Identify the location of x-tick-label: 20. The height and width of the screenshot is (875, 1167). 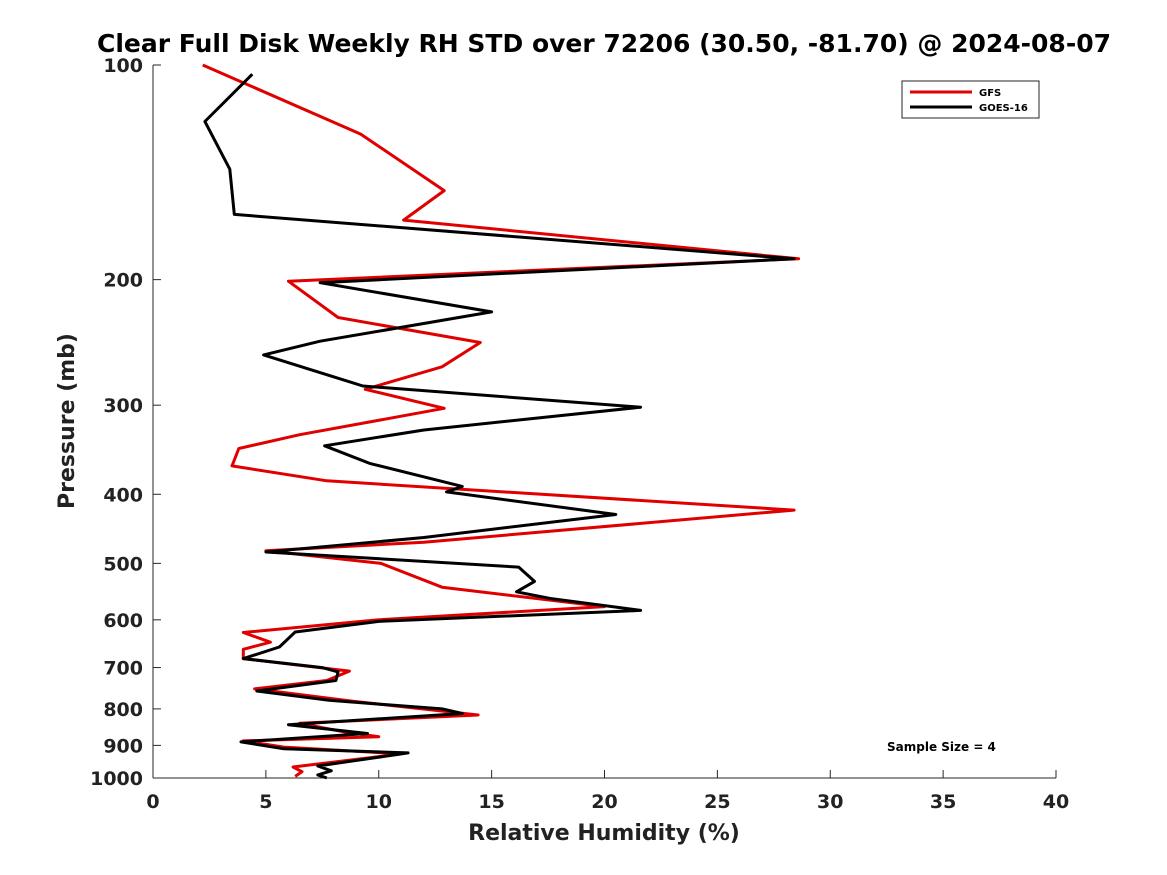
(604, 802).